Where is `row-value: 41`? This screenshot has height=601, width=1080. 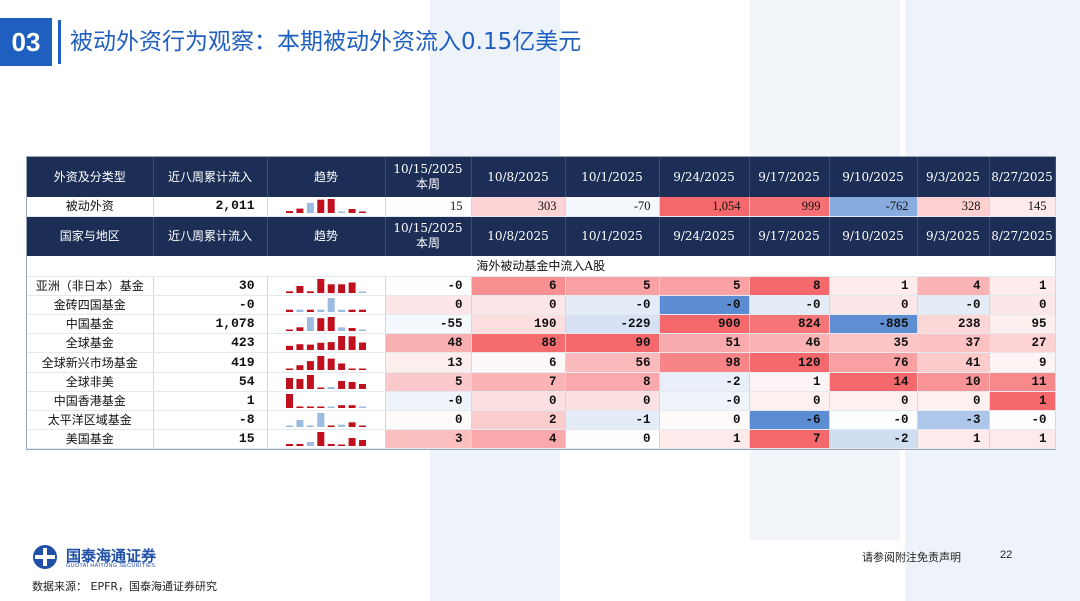 row-value: 41 is located at coordinates (953, 362).